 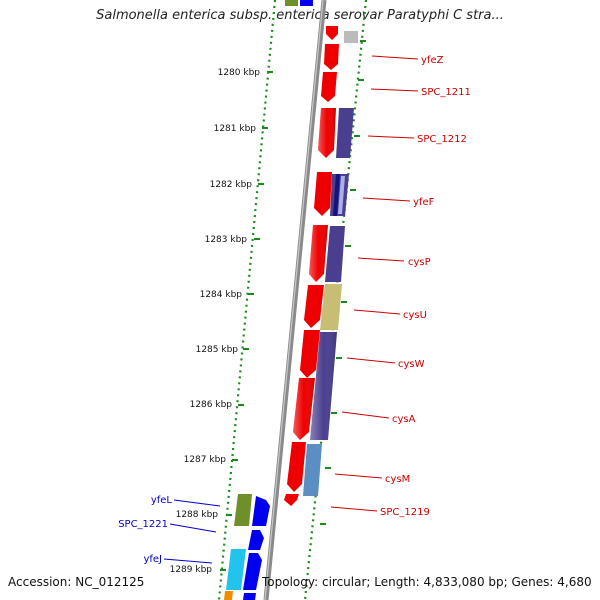 What do you see at coordinates (221, 295) in the screenshot?
I see `tick-label: 1284 kbp` at bounding box center [221, 295].